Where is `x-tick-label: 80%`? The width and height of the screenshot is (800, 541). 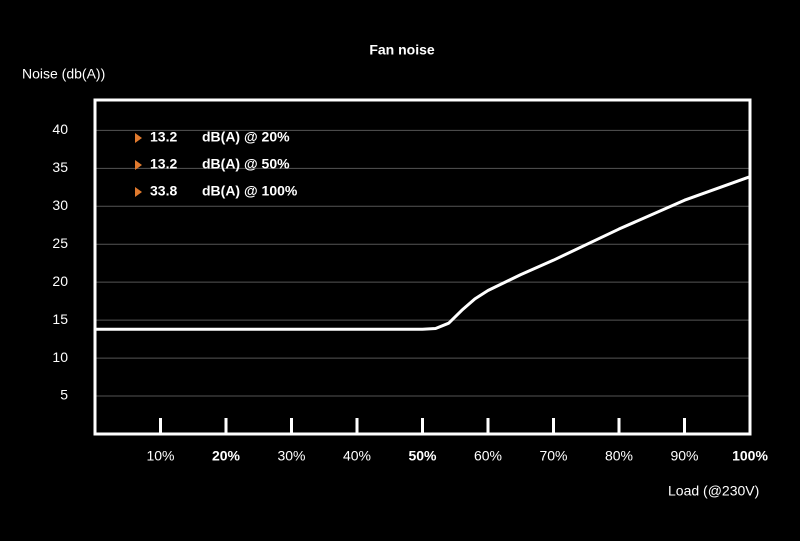 x-tick-label: 80% is located at coordinates (619, 456).